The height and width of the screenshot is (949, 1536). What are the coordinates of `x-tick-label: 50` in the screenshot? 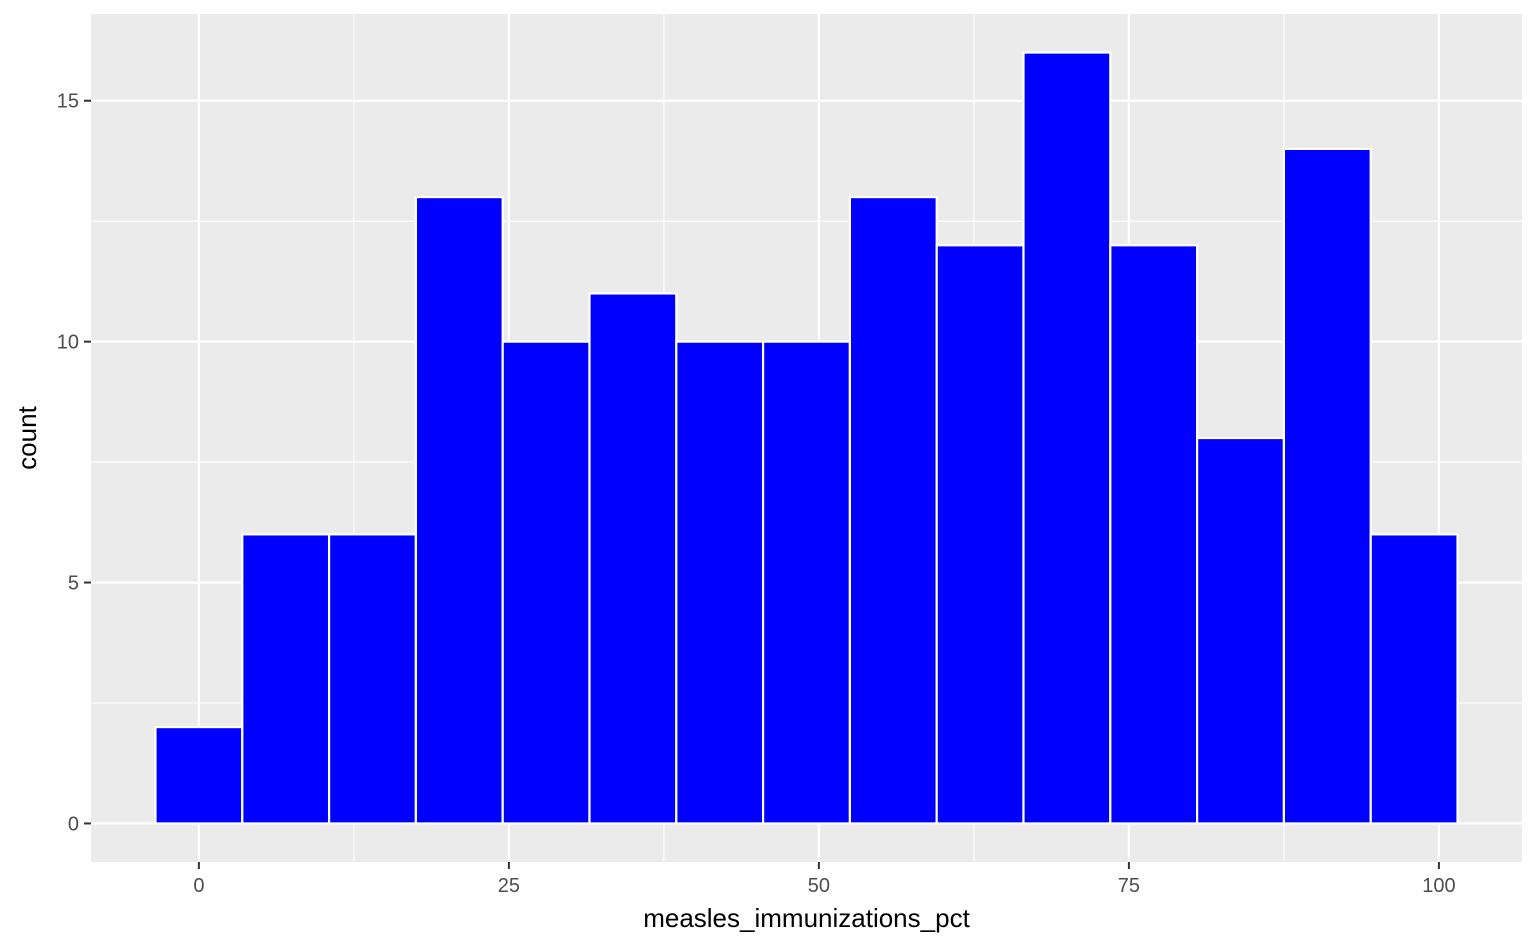 It's located at (819, 886).